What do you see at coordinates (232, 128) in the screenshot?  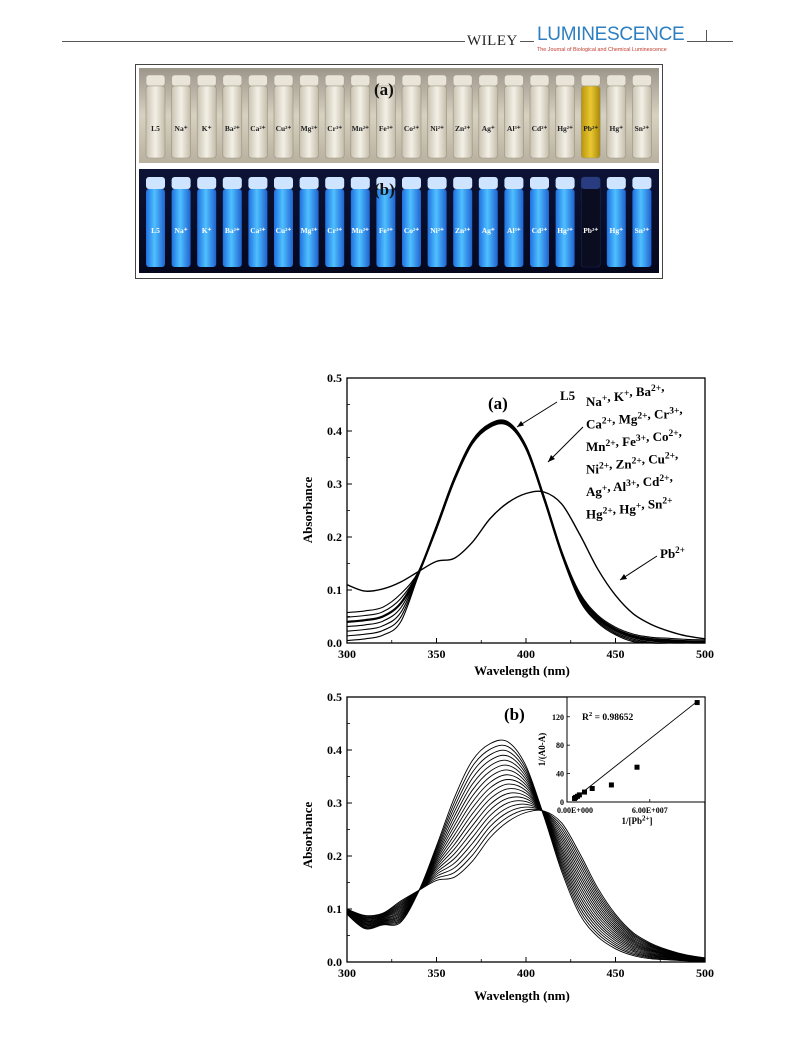 I see `vial-label: Ba²⁺` at bounding box center [232, 128].